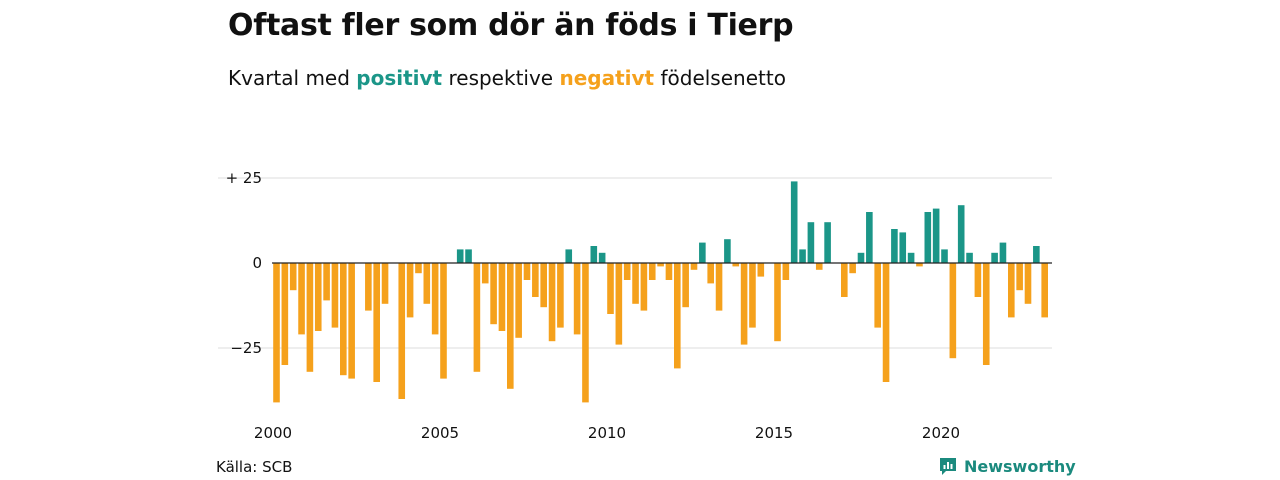  What do you see at coordinates (607, 78) in the screenshot?
I see `subtitle-negative-word: negativt` at bounding box center [607, 78].